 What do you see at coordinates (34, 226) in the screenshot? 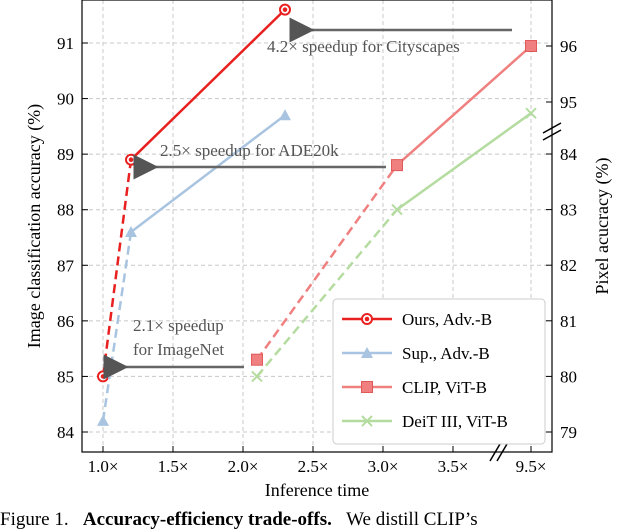
I see `left-y-axis-title: Image classification accuracy (%)` at bounding box center [34, 226].